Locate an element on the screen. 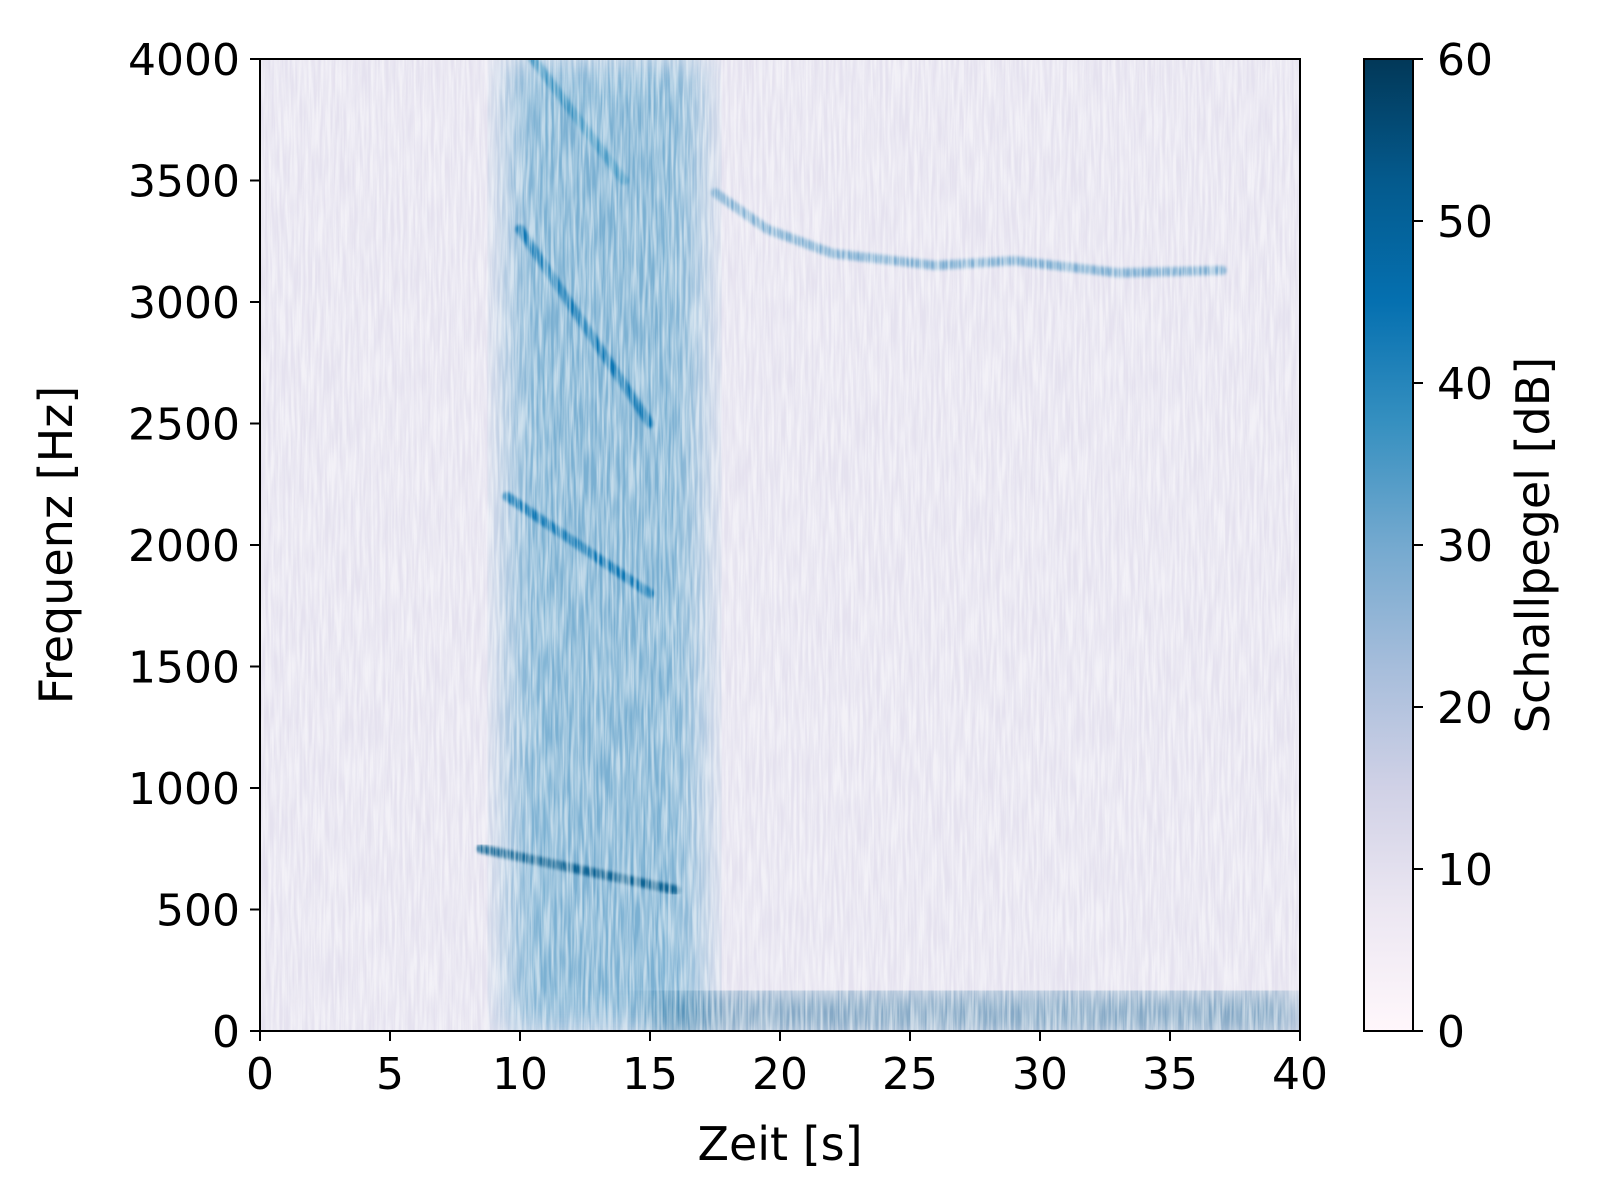 Image resolution: width=1600 pixels, height=1200 pixels. x-tick-label: 30 is located at coordinates (1040, 1074).